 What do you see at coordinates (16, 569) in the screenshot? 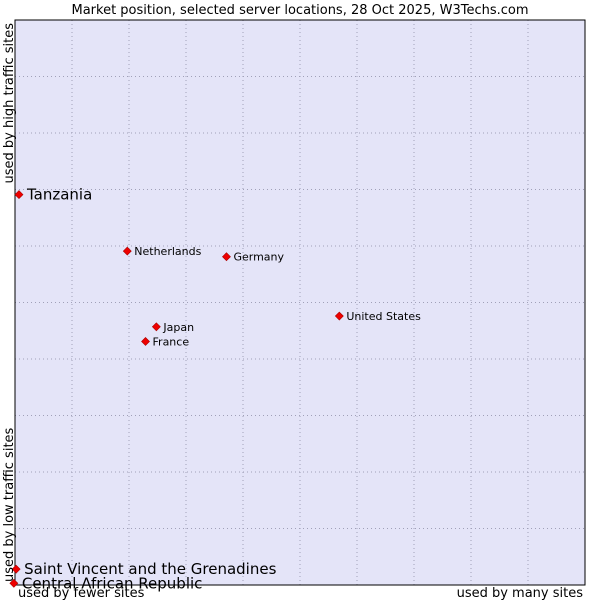
I see `point-marker-saint-vincent-and-the-grenadines` at bounding box center [16, 569].